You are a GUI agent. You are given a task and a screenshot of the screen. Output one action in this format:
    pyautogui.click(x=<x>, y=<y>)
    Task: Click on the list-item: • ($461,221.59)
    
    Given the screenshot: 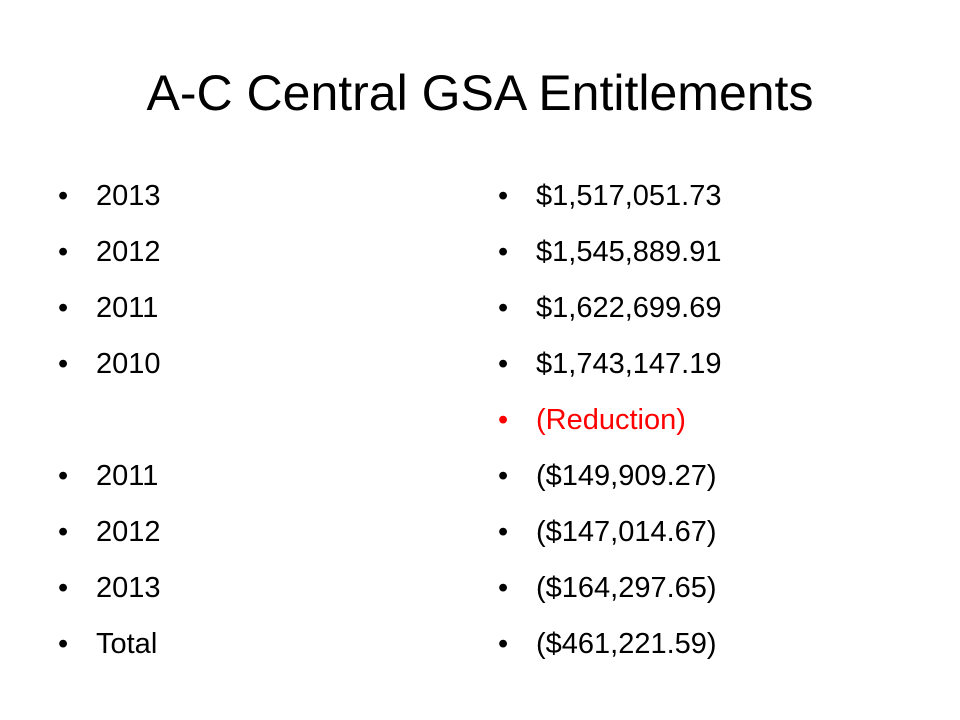 What is the action you would take?
    pyautogui.click(x=708, y=644)
    